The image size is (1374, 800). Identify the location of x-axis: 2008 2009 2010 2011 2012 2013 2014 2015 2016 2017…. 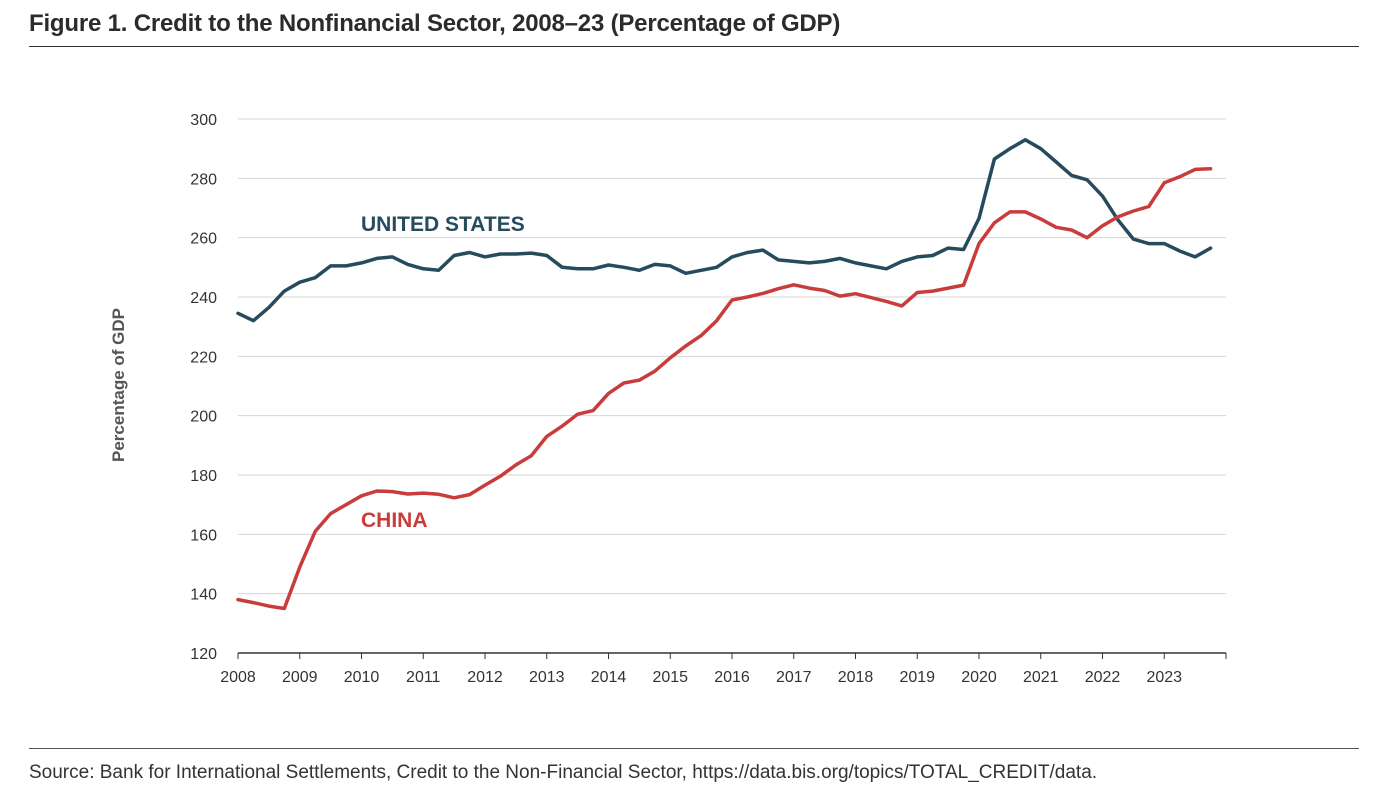
(723, 669).